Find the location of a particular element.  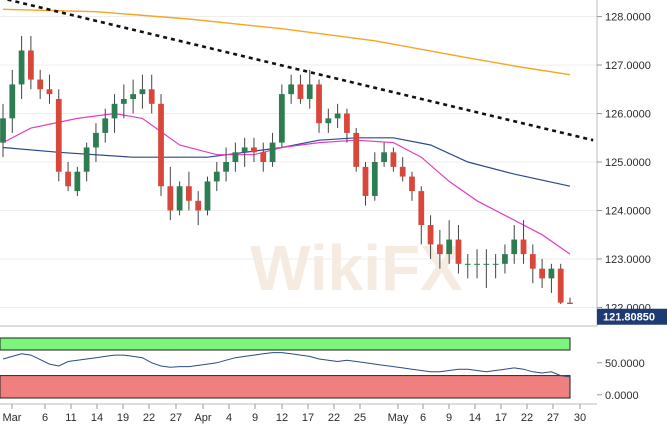

y-tick-label: 123.0000 is located at coordinates (628, 260).